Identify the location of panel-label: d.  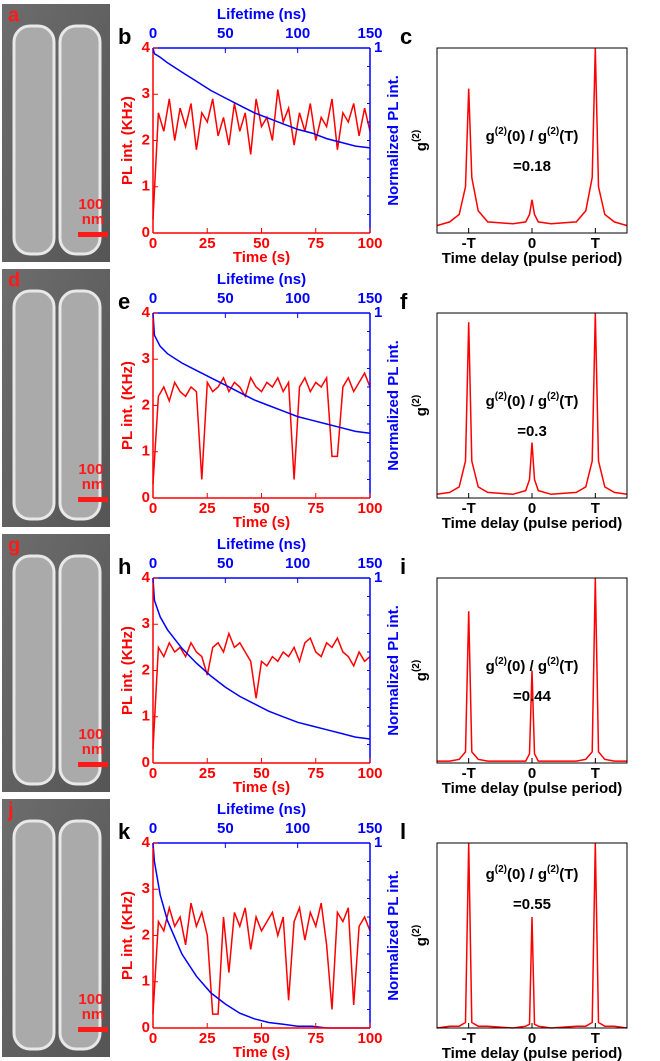
(14, 280).